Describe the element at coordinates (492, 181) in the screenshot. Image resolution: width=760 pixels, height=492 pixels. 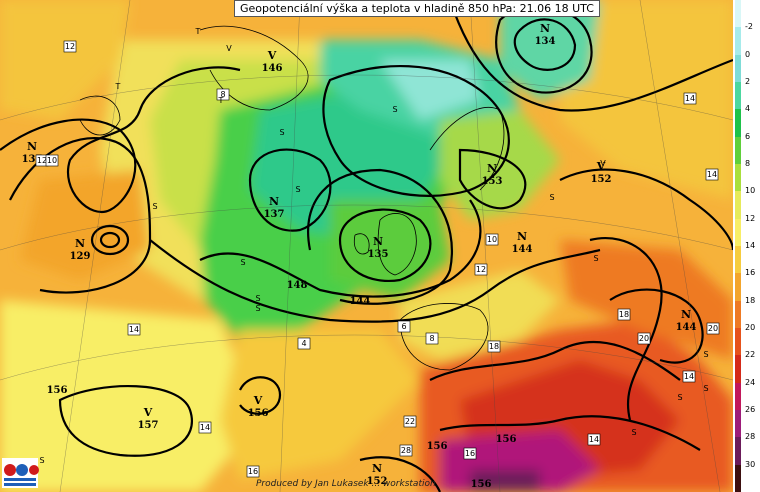
I see `pressure-value-label: 153` at that location.